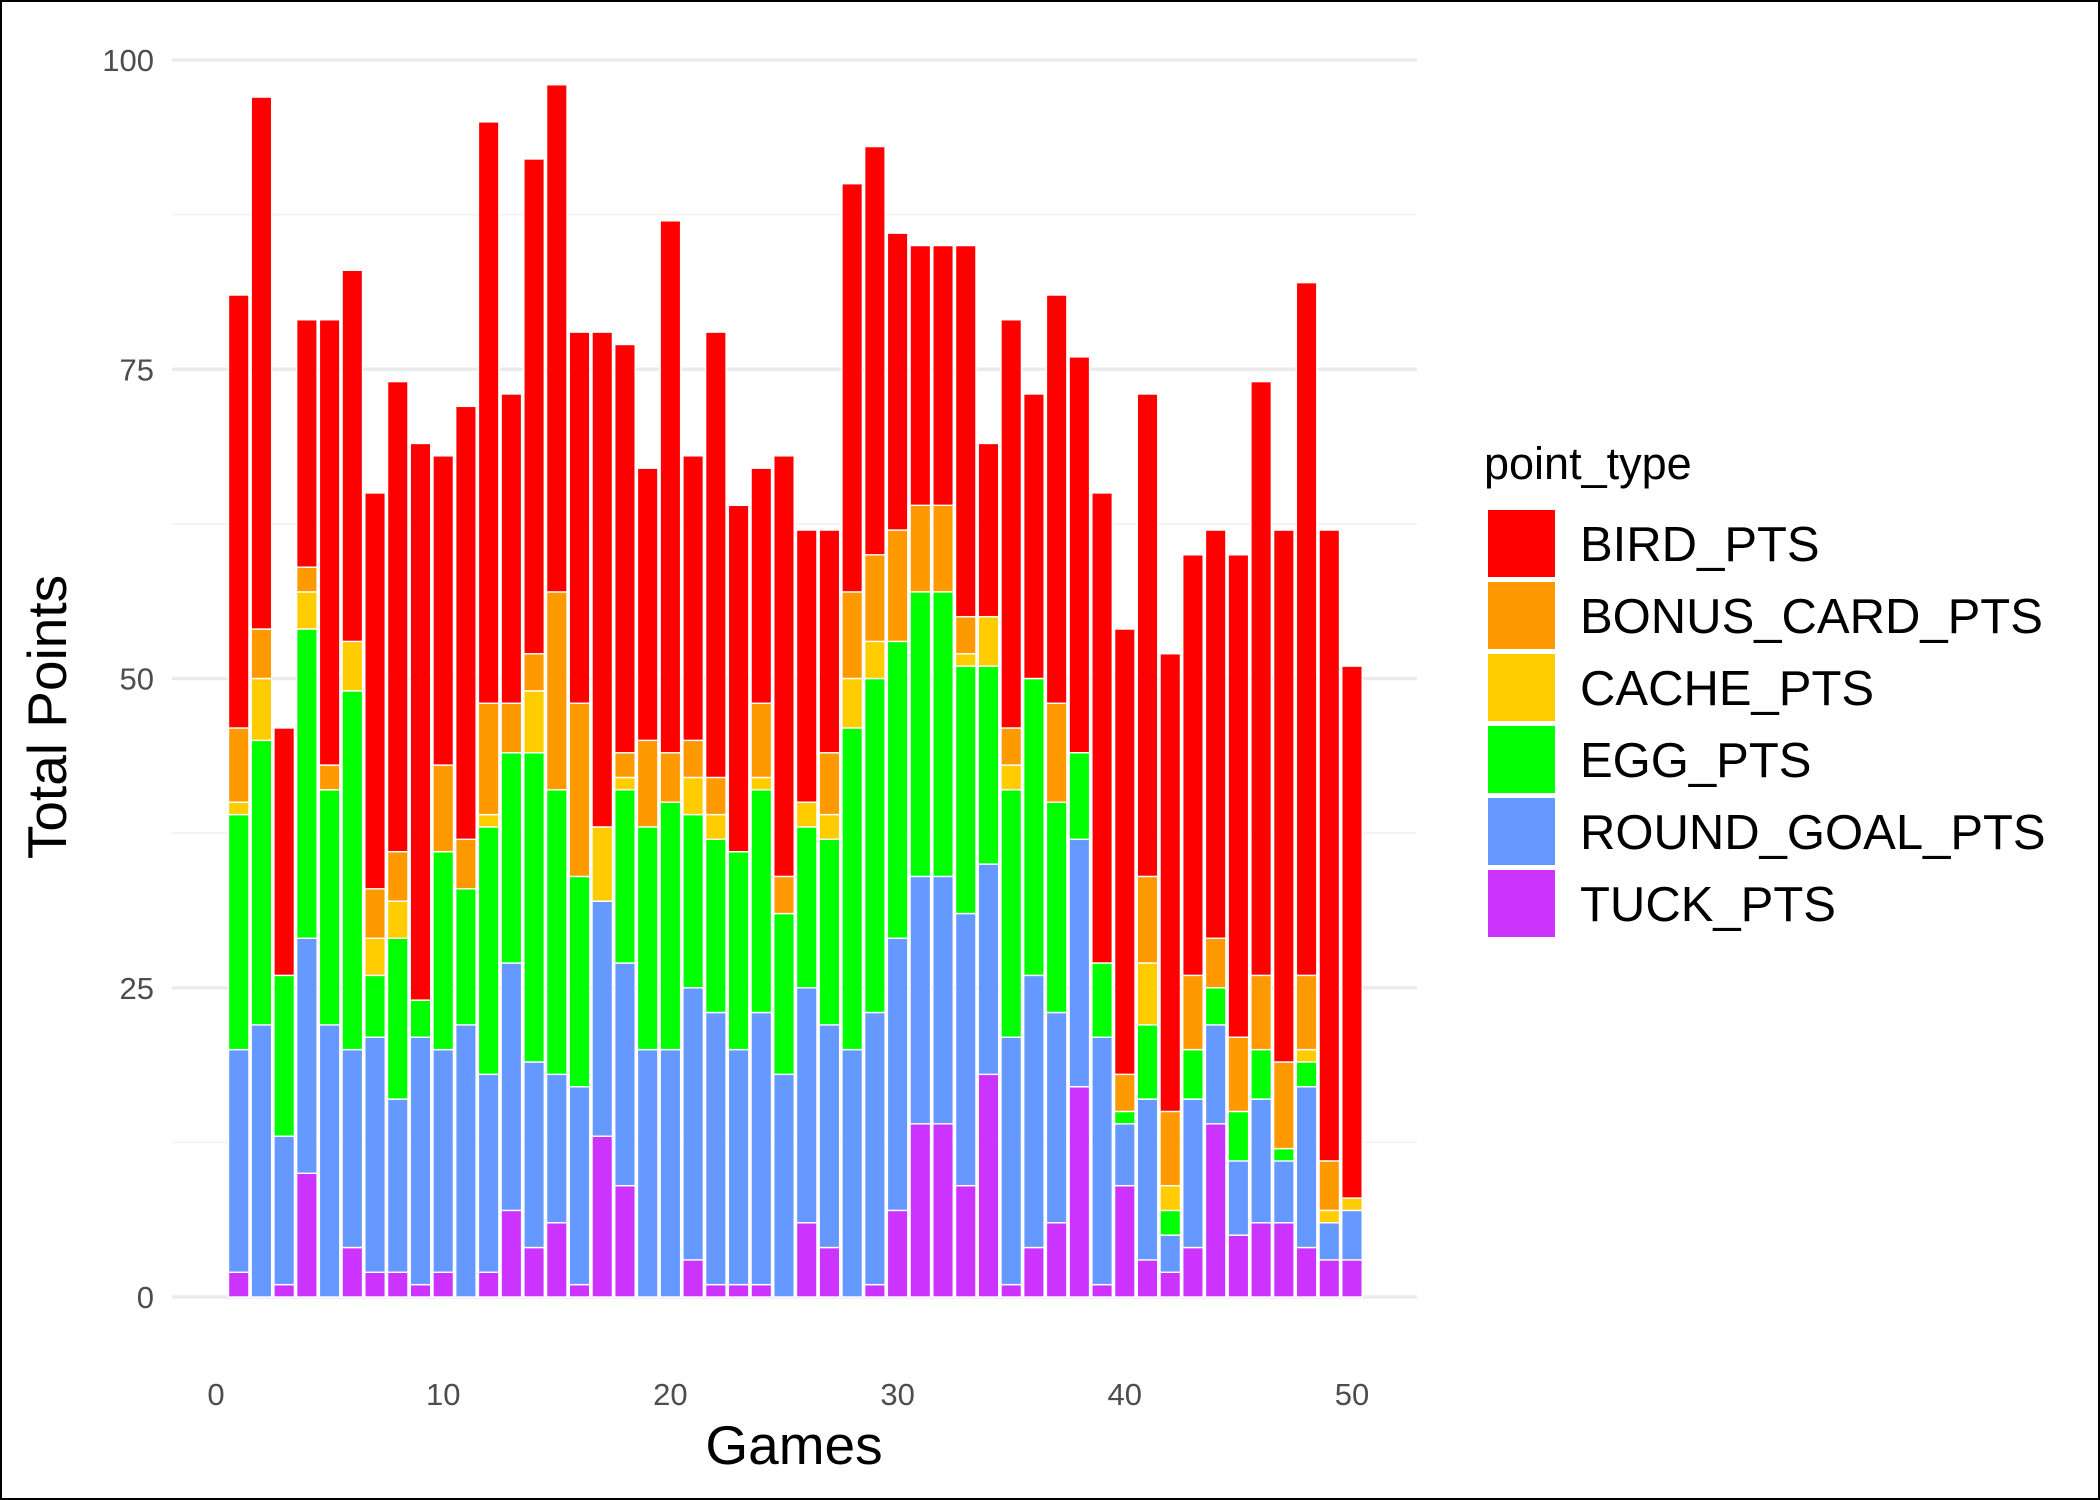 Image resolution: width=2100 pixels, height=1500 pixels. Describe the element at coordinates (1125, 1394) in the screenshot. I see `x-tick-label: 40` at that location.